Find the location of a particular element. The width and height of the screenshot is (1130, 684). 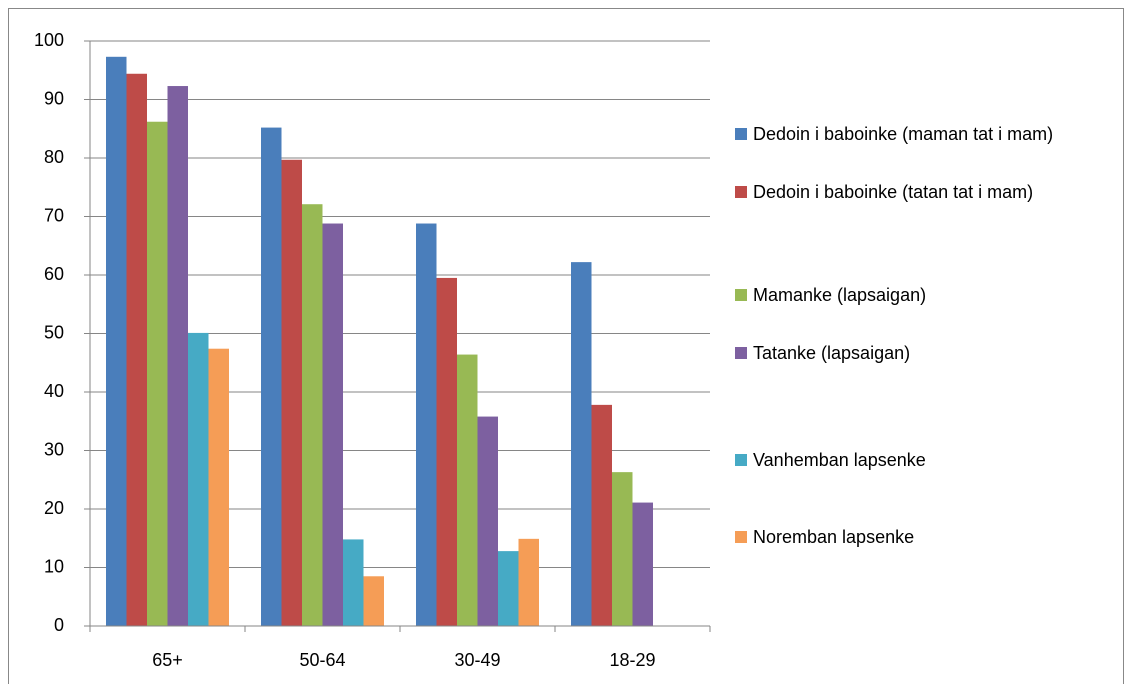

legend-entry: Noremban lapsenke is located at coordinates (920, 537).